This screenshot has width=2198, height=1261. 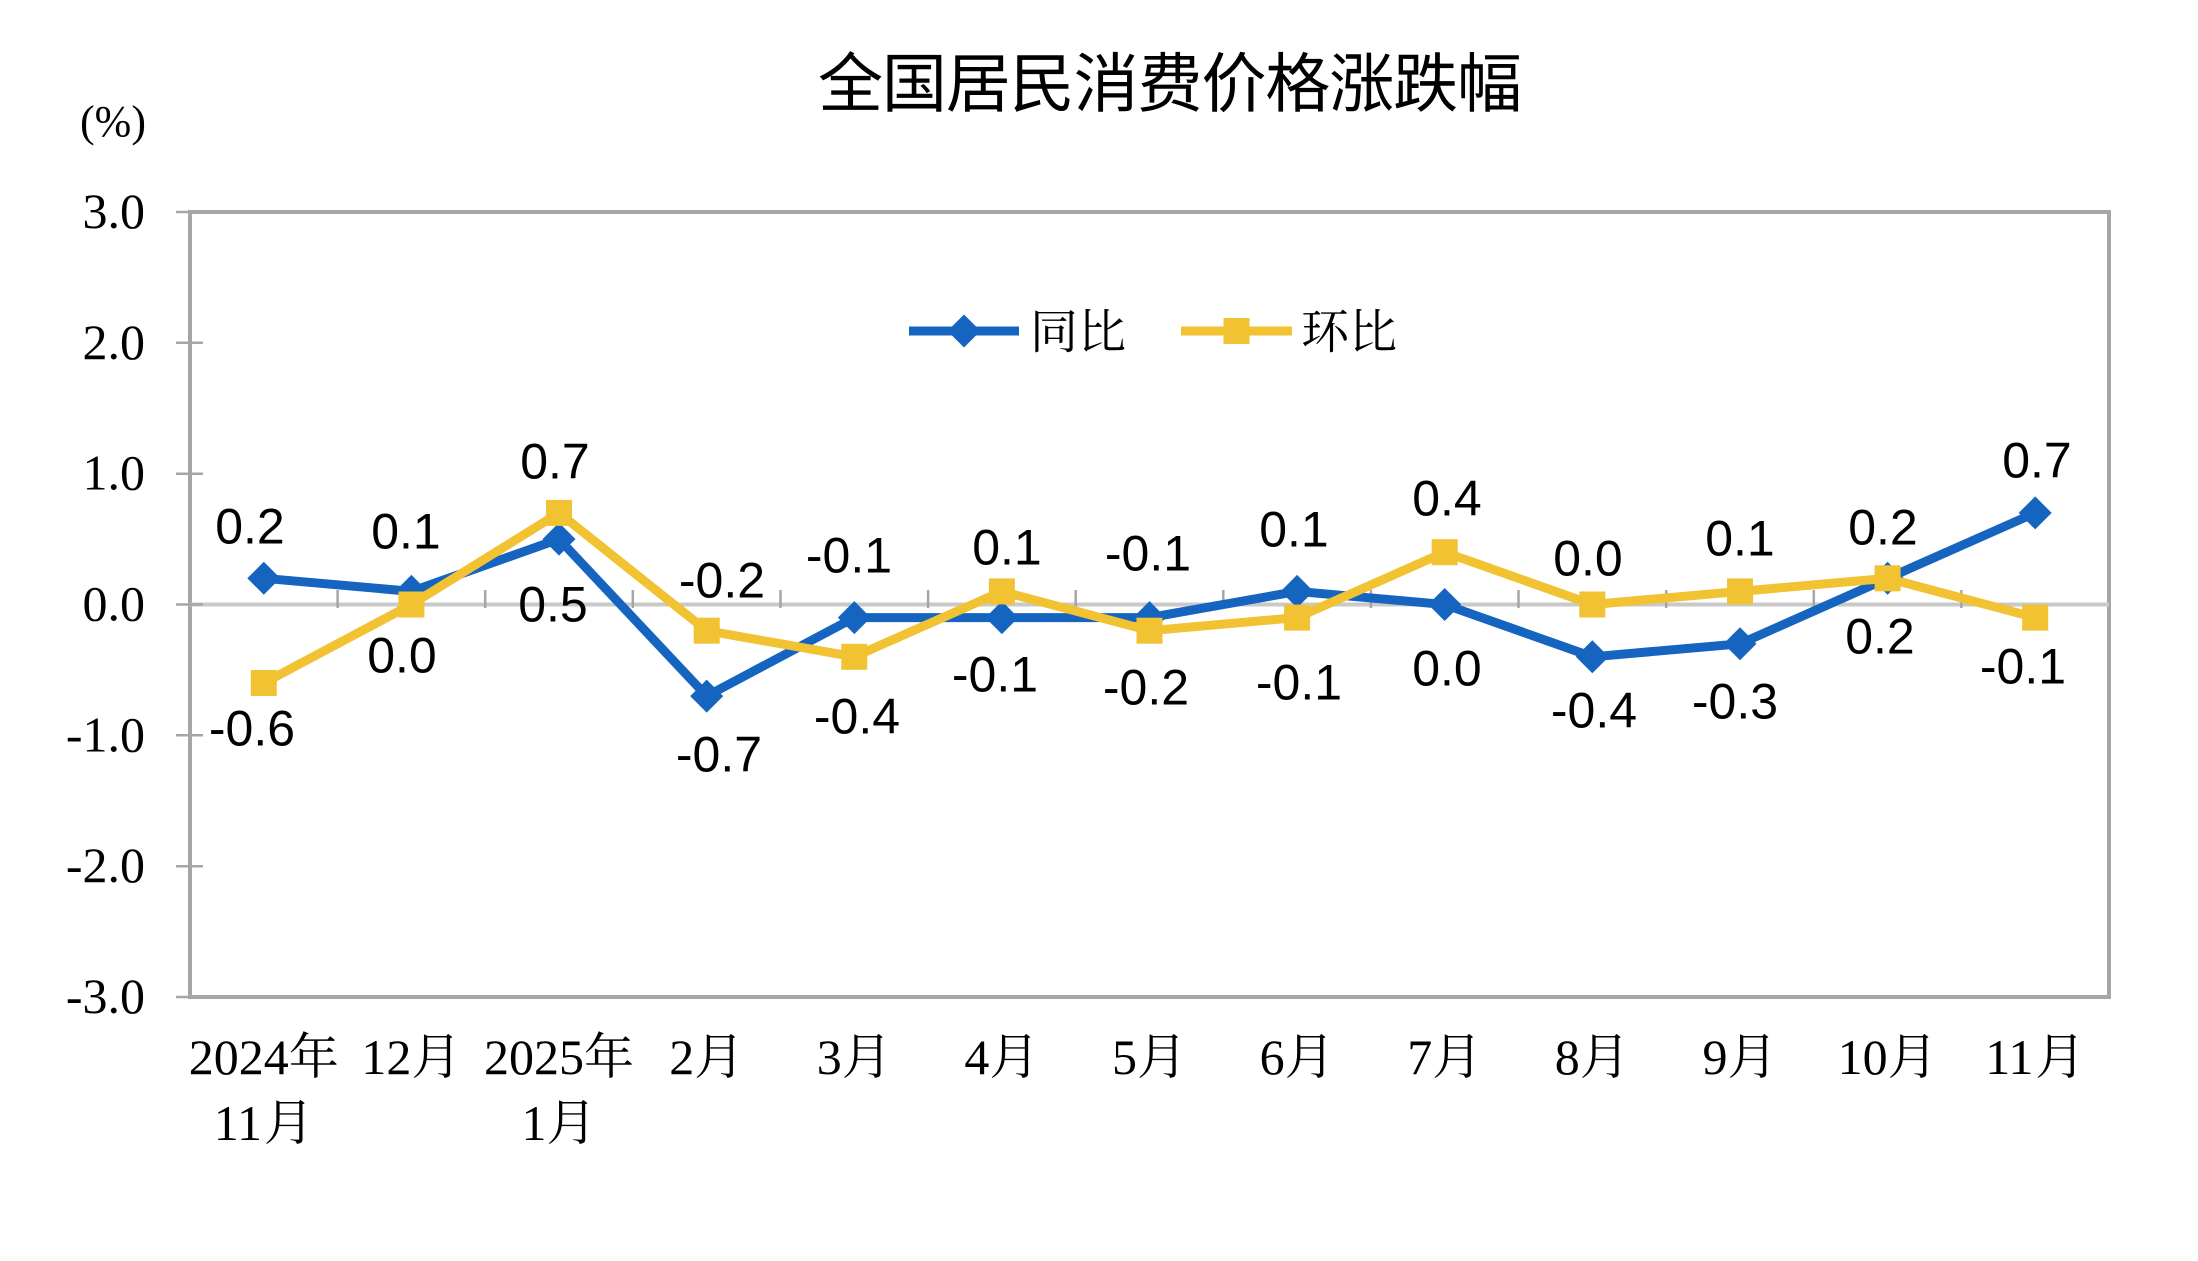 I want to click on svg-text: -0.6, so click(x=252, y=729).